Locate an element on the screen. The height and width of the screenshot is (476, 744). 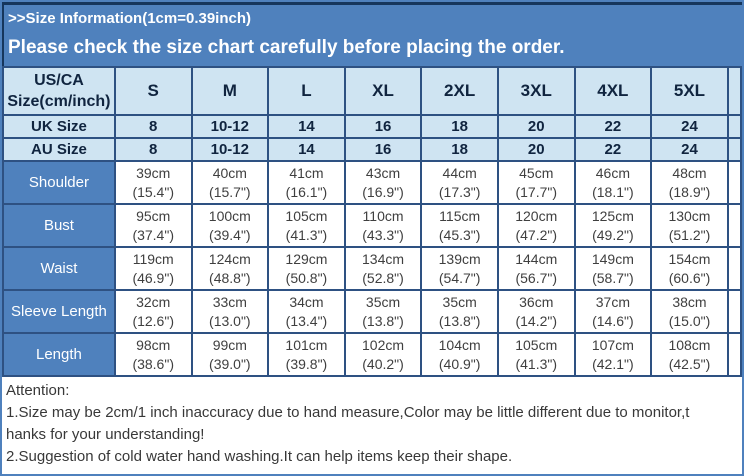
inch-value: (40.9") is located at coordinates (459, 364).